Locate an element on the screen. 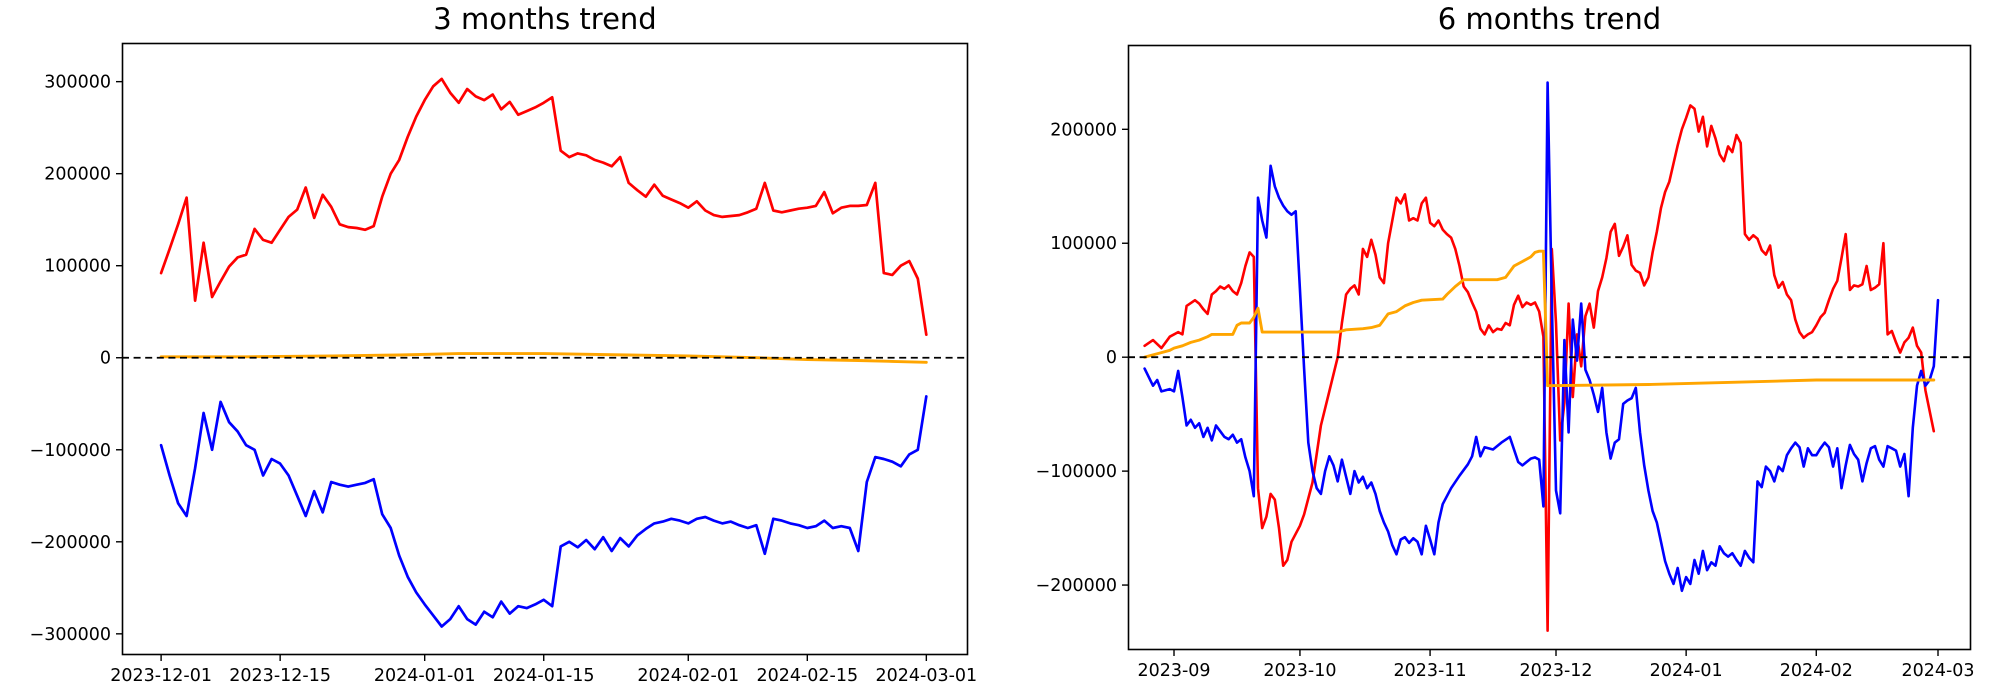  x-tick-label: 2024-02 is located at coordinates (1816, 671).